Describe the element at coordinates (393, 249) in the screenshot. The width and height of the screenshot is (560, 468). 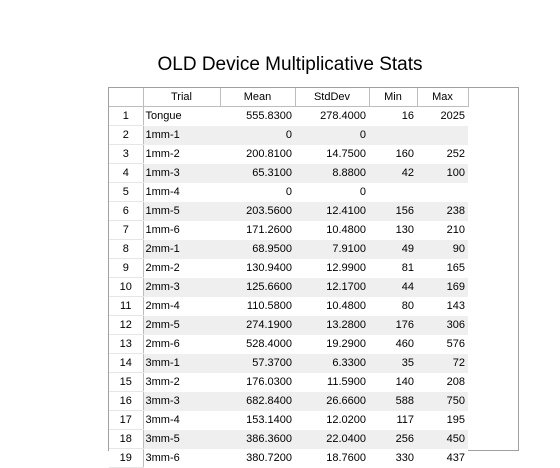
I see `cell-min: 49` at that location.